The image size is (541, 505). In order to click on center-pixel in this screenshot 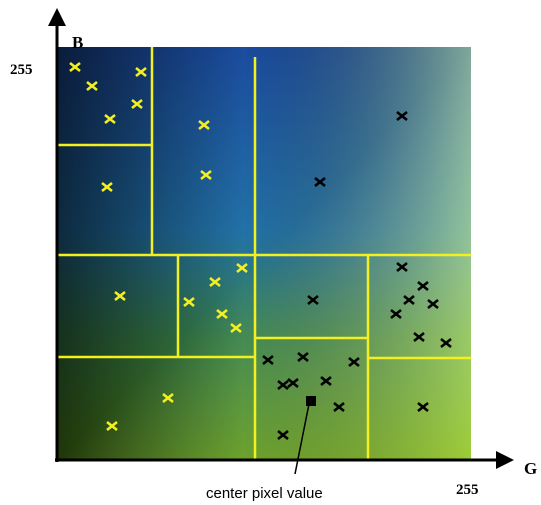, I will do `click(311, 401)`.